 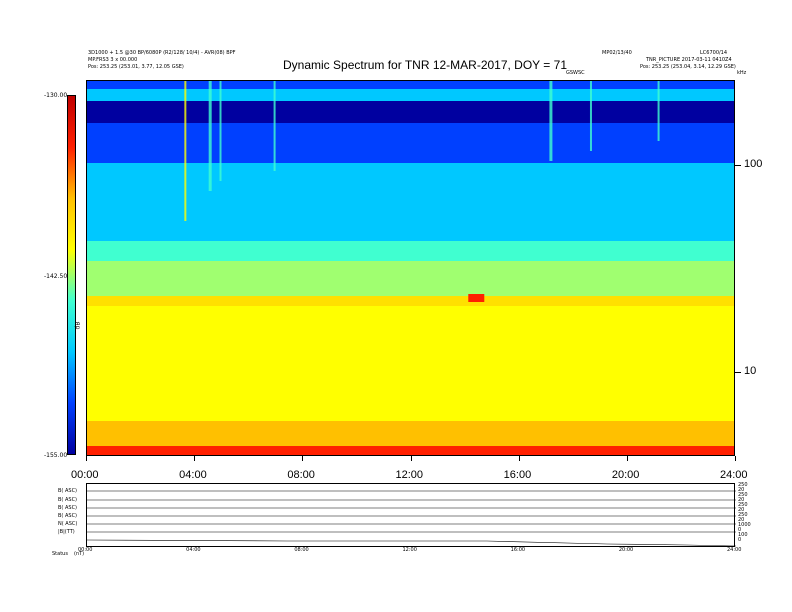 What do you see at coordinates (625, 475) in the screenshot?
I see `x-tick-label: 20:00` at bounding box center [625, 475].